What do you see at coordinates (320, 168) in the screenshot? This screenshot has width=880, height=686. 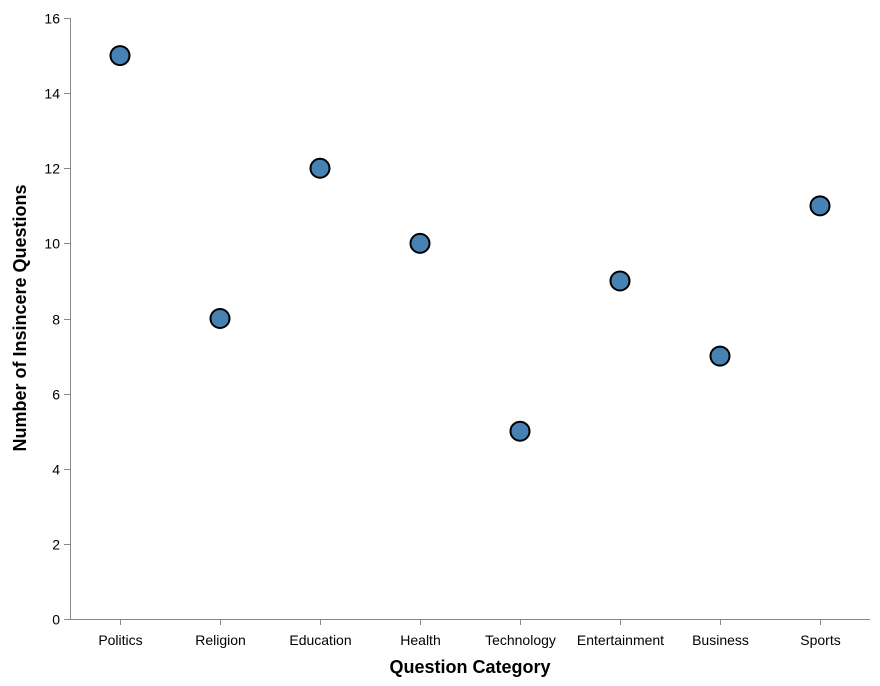 I see `data-point-education` at bounding box center [320, 168].